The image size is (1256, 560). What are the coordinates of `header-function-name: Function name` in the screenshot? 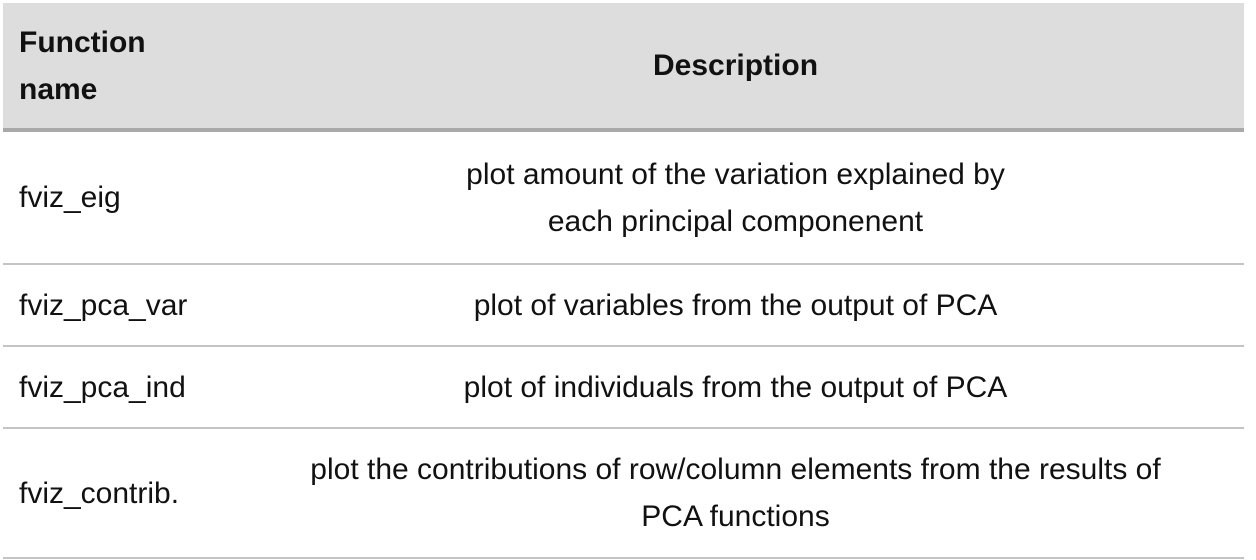 It's located at (118, 66).